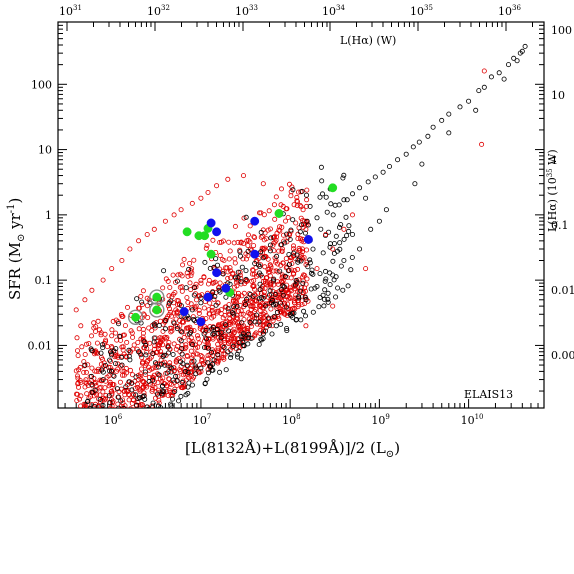  What do you see at coordinates (209, 417) in the screenshot?
I see `x-tick-label-exp: 7` at bounding box center [209, 417].